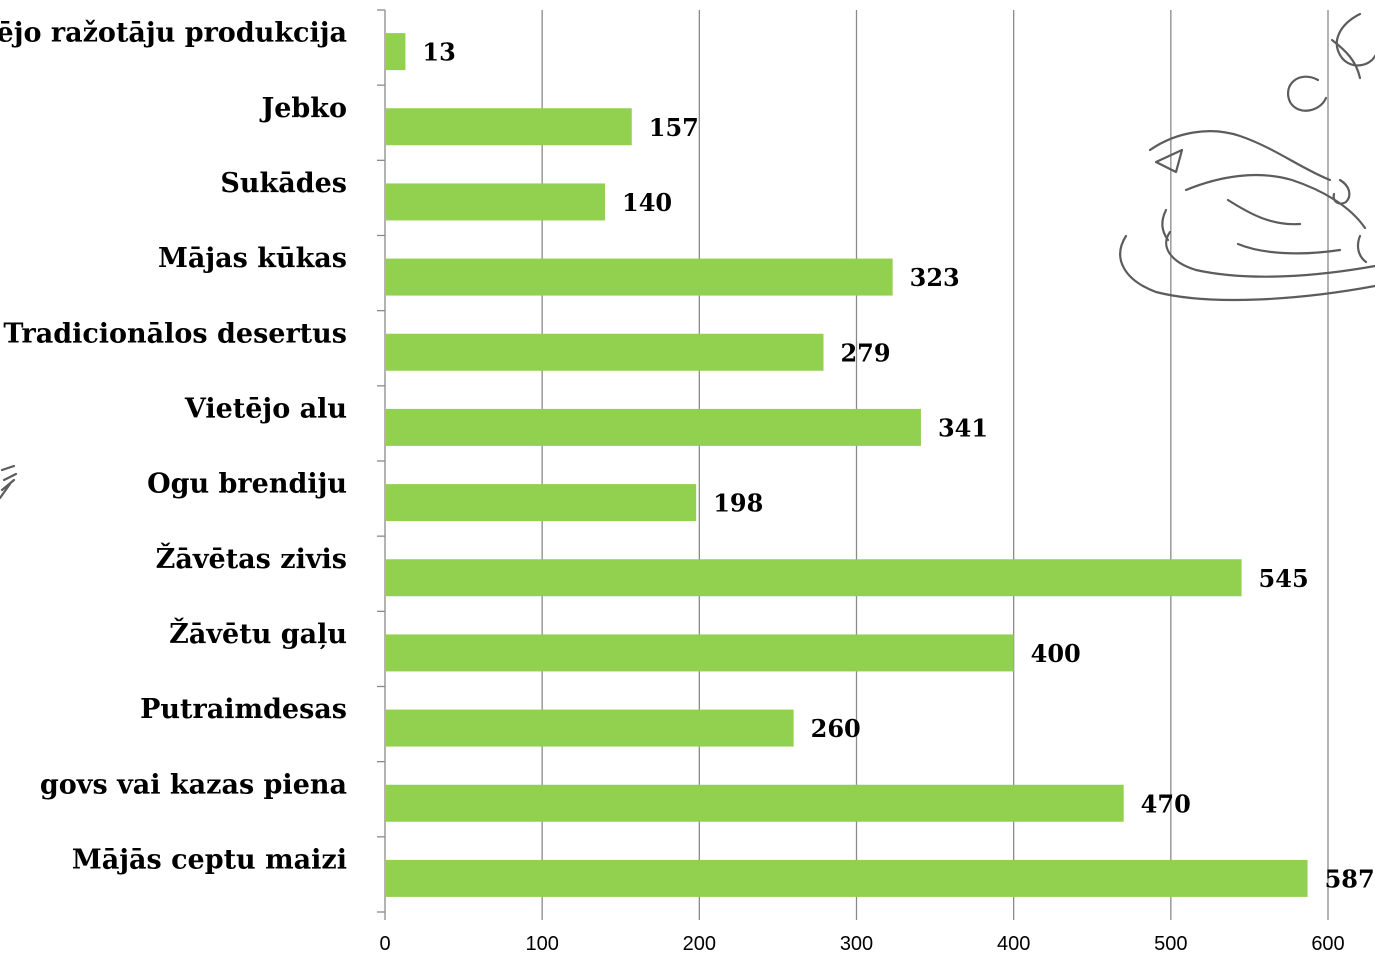 The image size is (1375, 956). Describe the element at coordinates (243, 709) in the screenshot. I see `category-label: Putraimdesas` at that location.